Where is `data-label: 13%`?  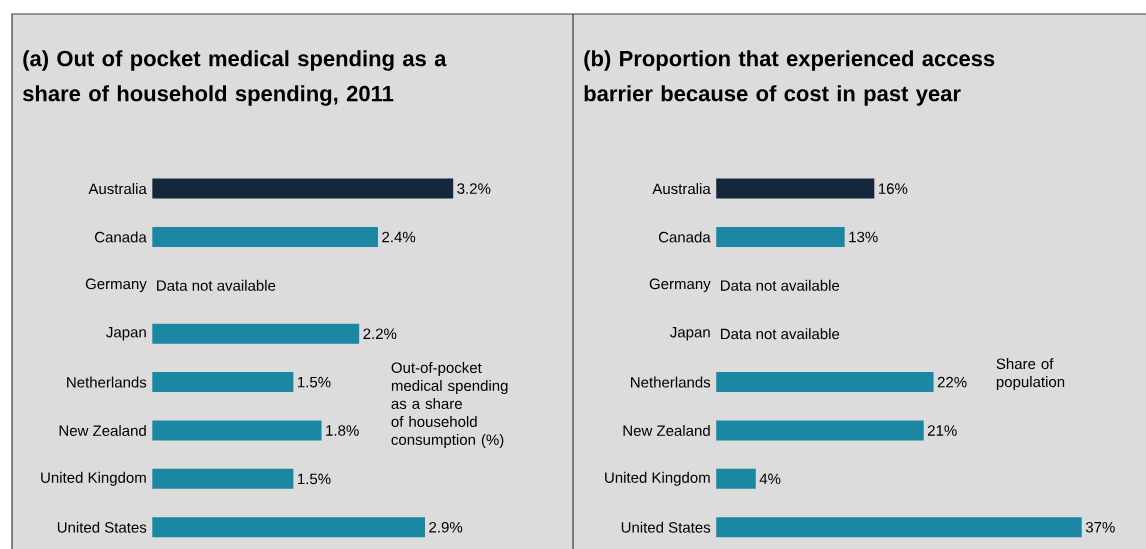 data-label: 13% is located at coordinates (863, 237).